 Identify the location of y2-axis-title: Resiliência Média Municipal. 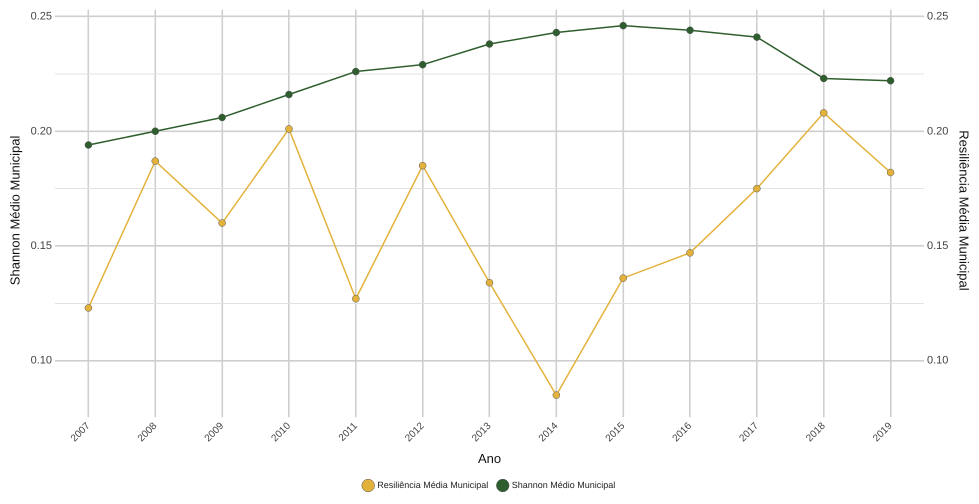
(964, 210).